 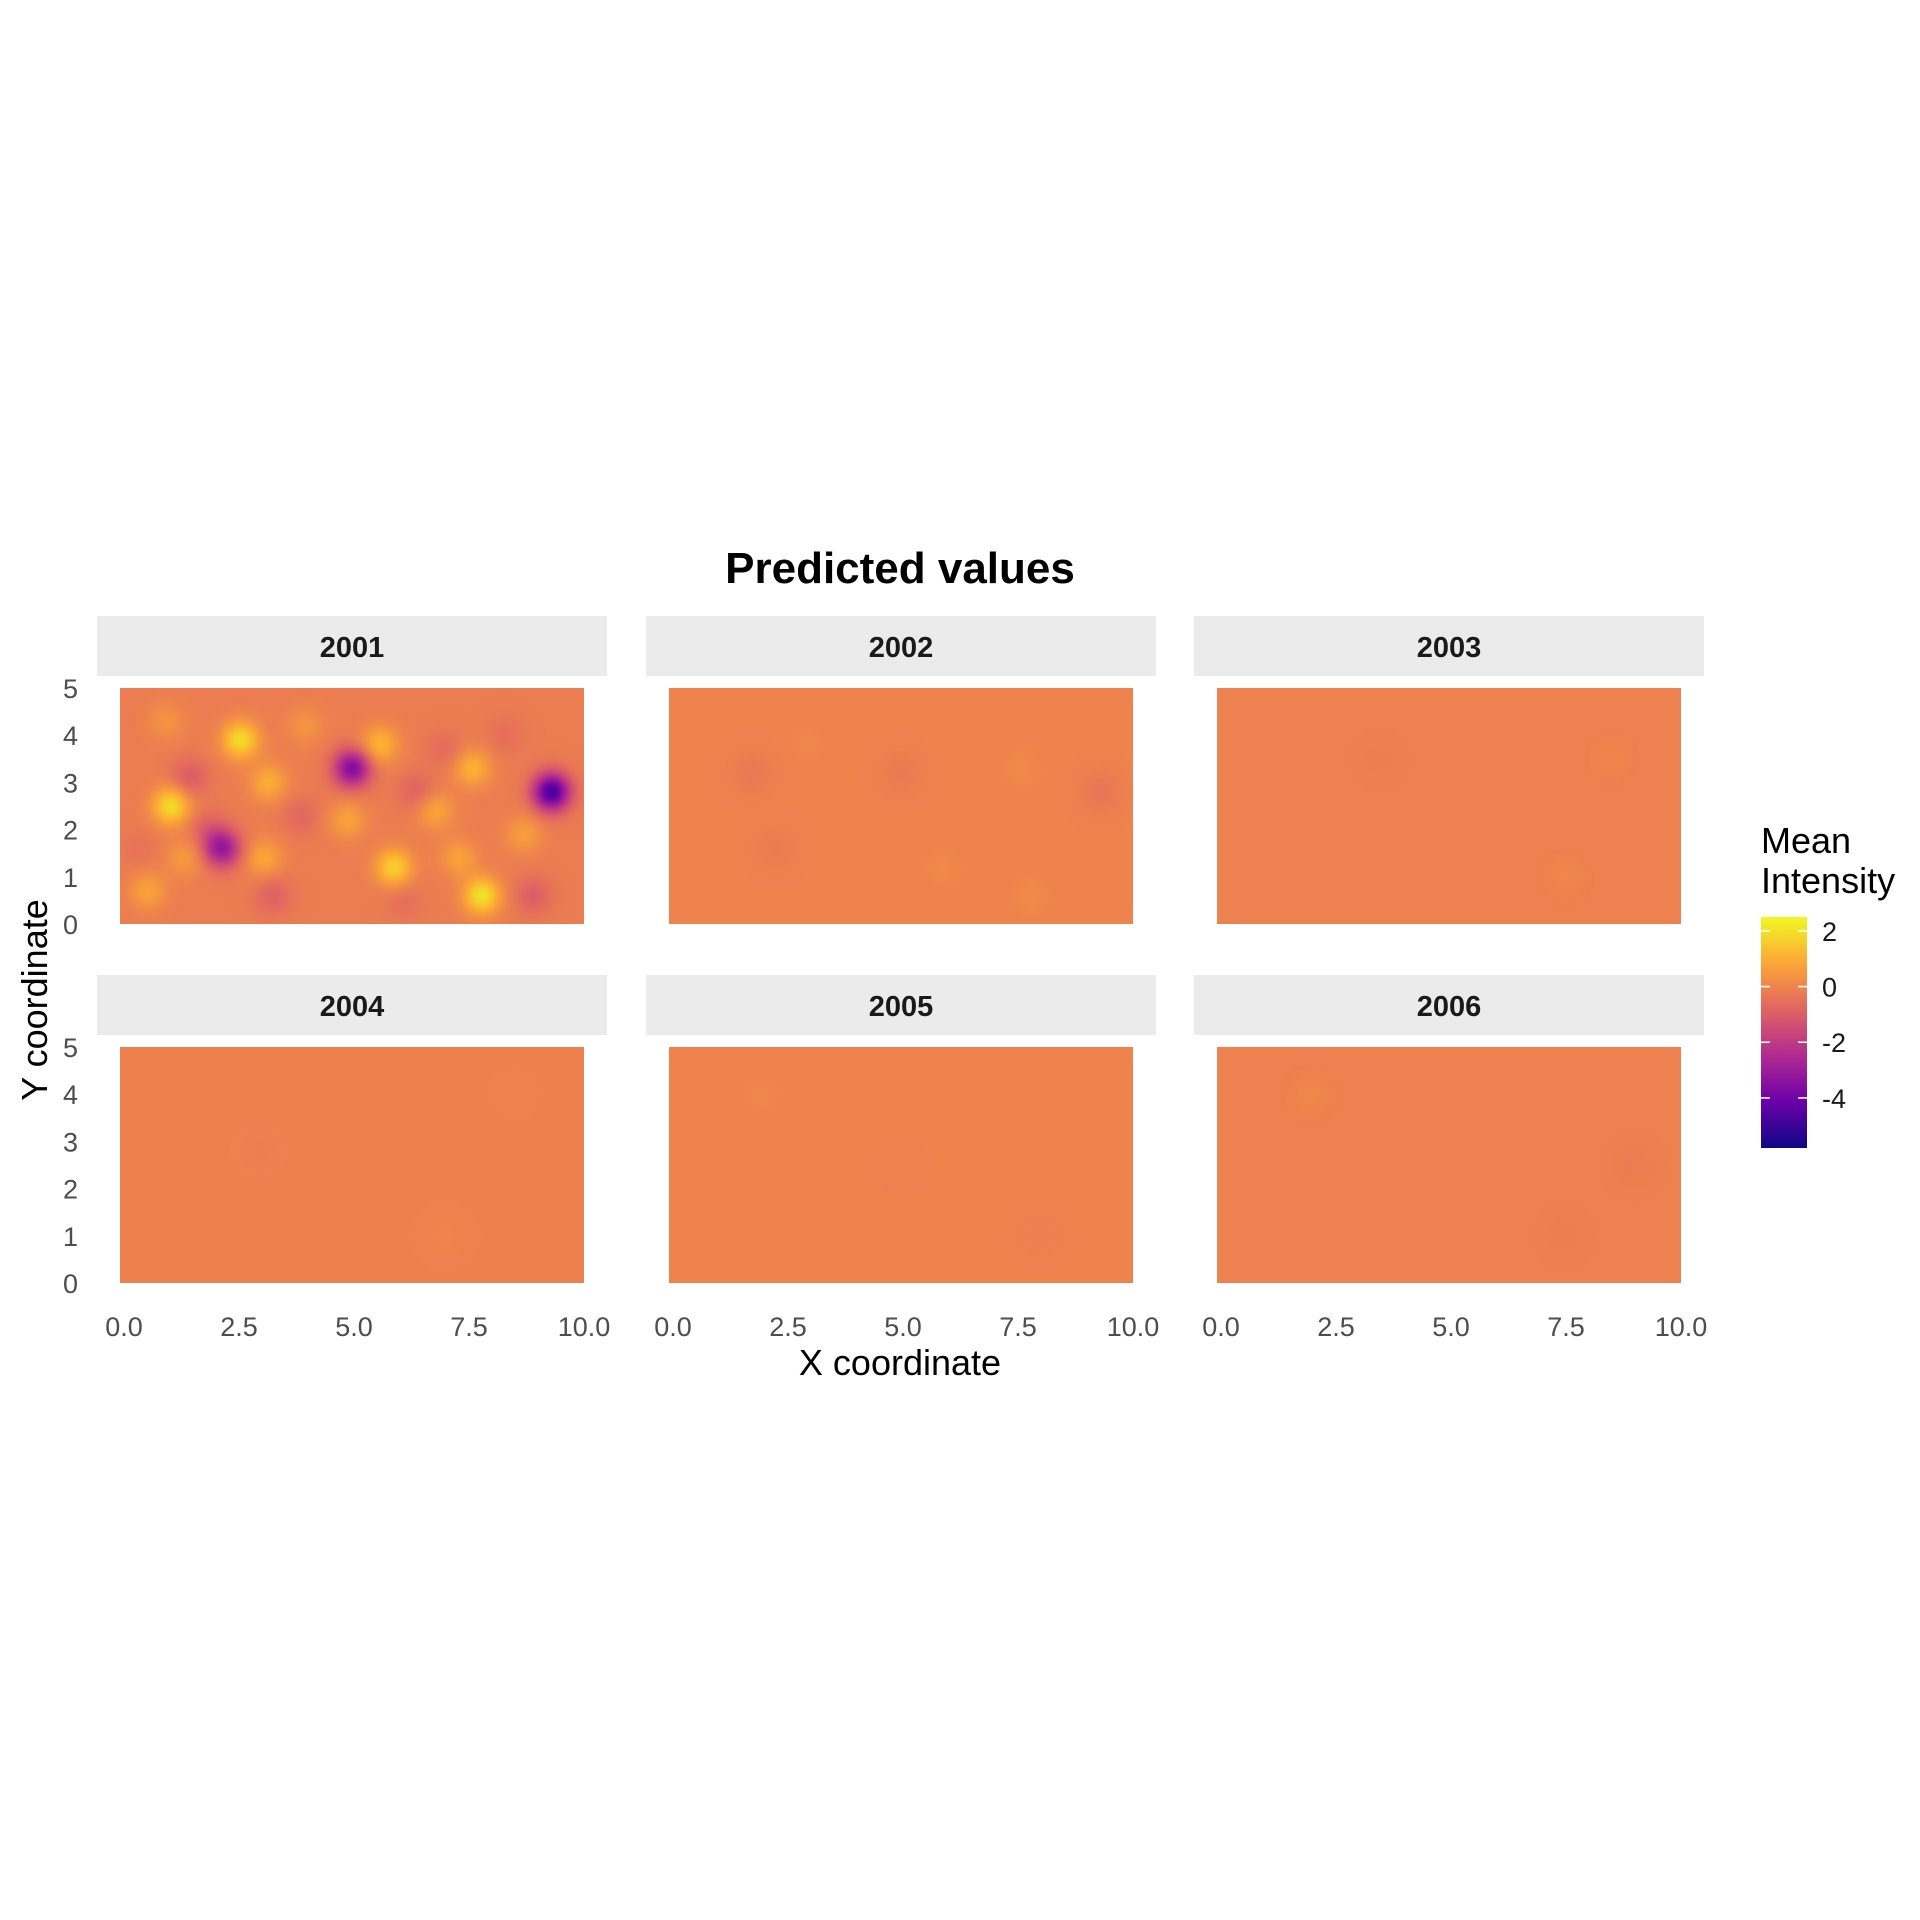 I want to click on facet-strip-label: 2006, so click(x=1449, y=1007).